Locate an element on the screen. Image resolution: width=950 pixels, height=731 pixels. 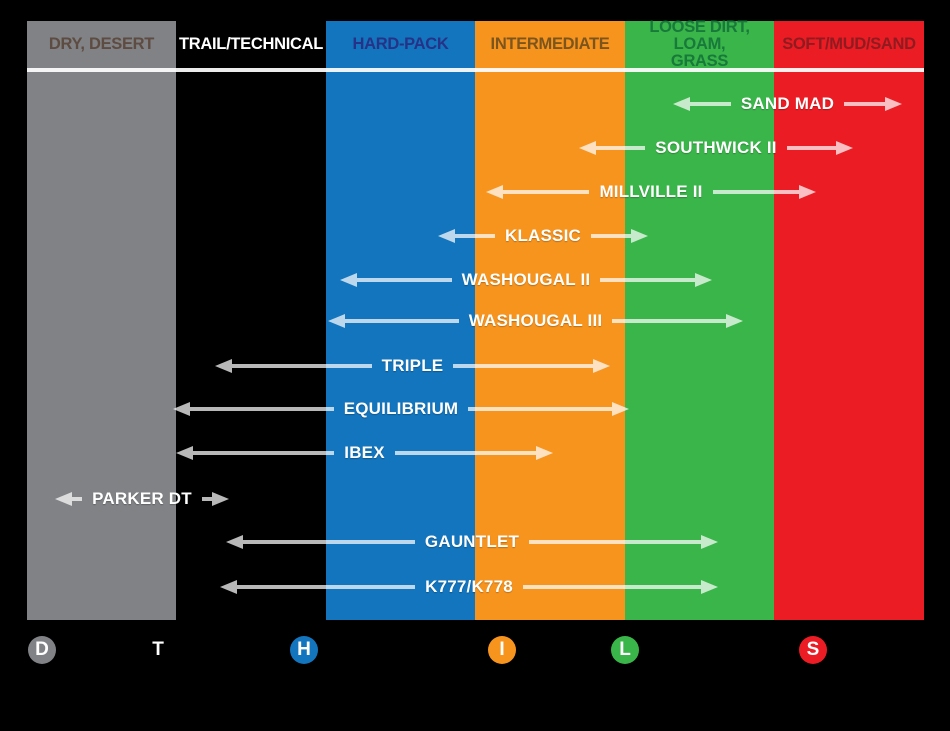
tire-name-label: SOUTHWICK II is located at coordinates (716, 147).